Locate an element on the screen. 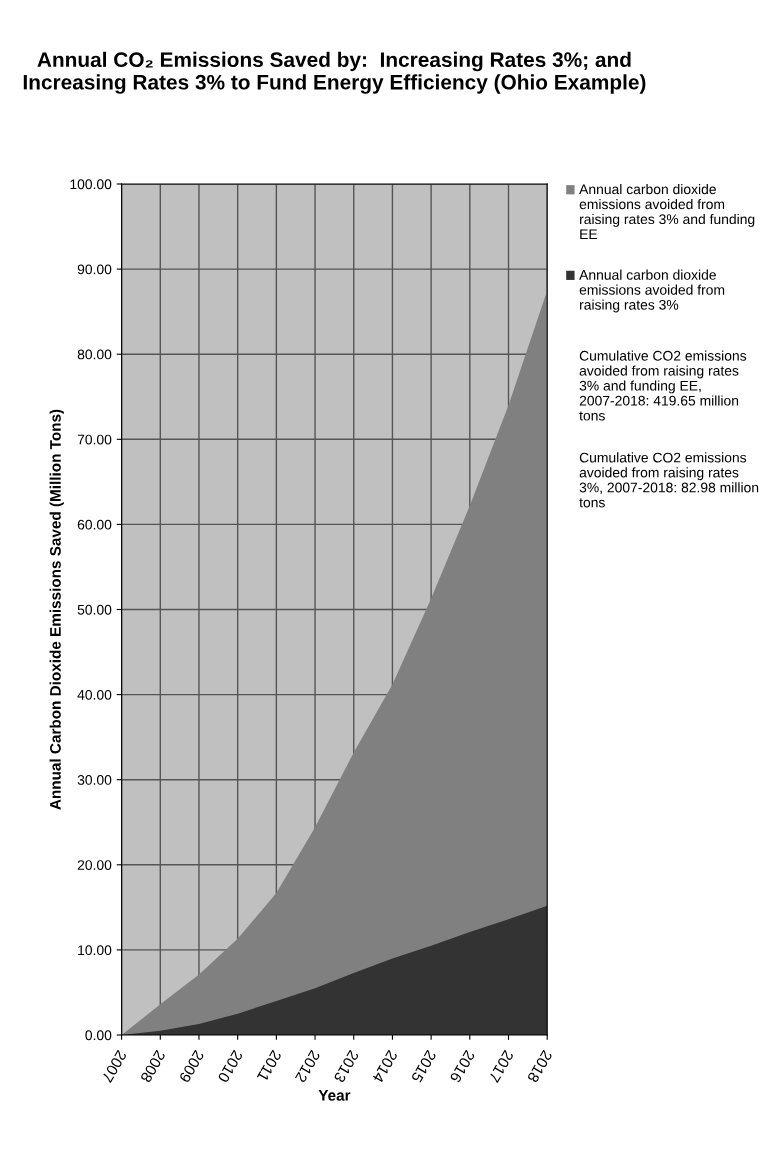 This screenshot has width=760, height=1150. legend-label: Annual carbon dioxide emissions avoided from raising rates 3% is located at coordinates (652, 291).